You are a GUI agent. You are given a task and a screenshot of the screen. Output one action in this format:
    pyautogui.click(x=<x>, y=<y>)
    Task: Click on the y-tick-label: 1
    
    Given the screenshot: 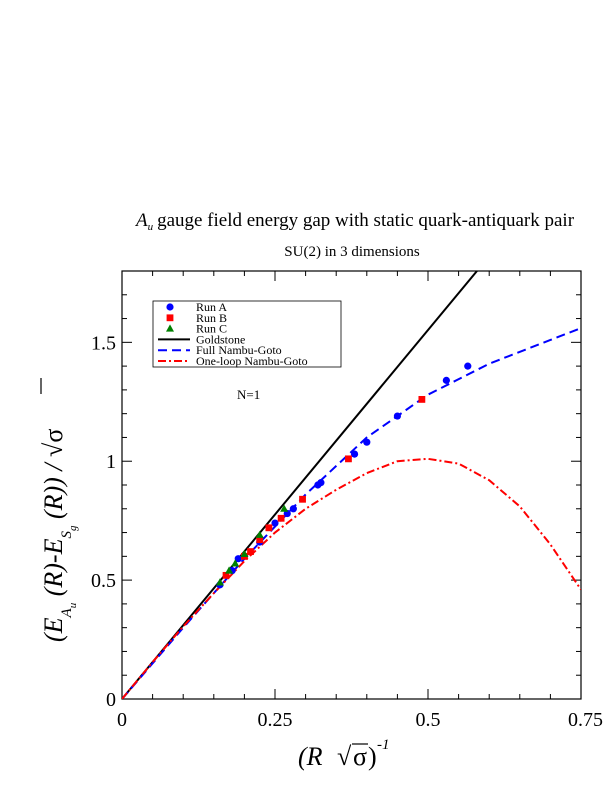 What is the action you would take?
    pyautogui.click(x=111, y=462)
    